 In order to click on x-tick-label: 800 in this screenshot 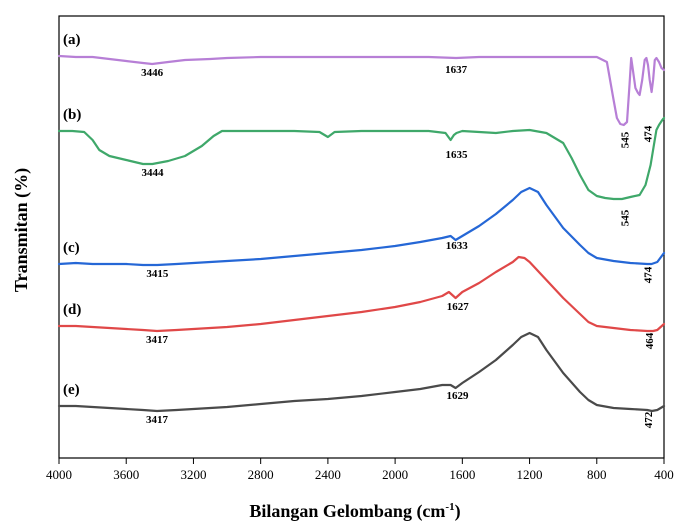, I will do `click(597, 474)`.